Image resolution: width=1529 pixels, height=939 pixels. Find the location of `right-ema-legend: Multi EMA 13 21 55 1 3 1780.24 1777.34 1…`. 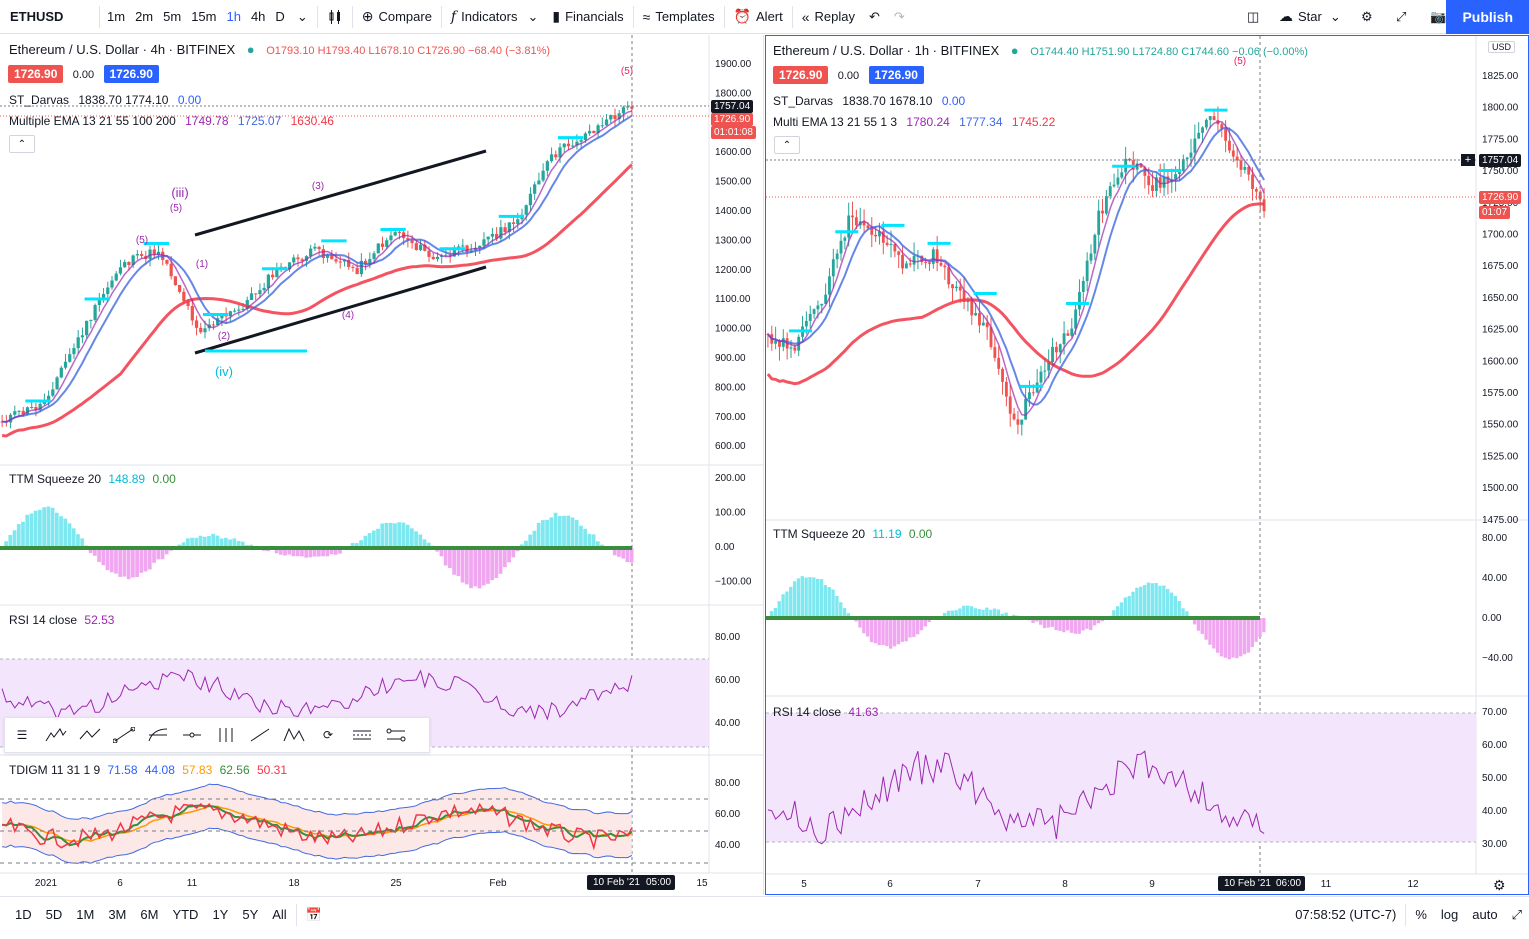

right-ema-legend: Multi EMA 13 21 55 1 3 1780.24 1777.34 1… is located at coordinates (914, 122).